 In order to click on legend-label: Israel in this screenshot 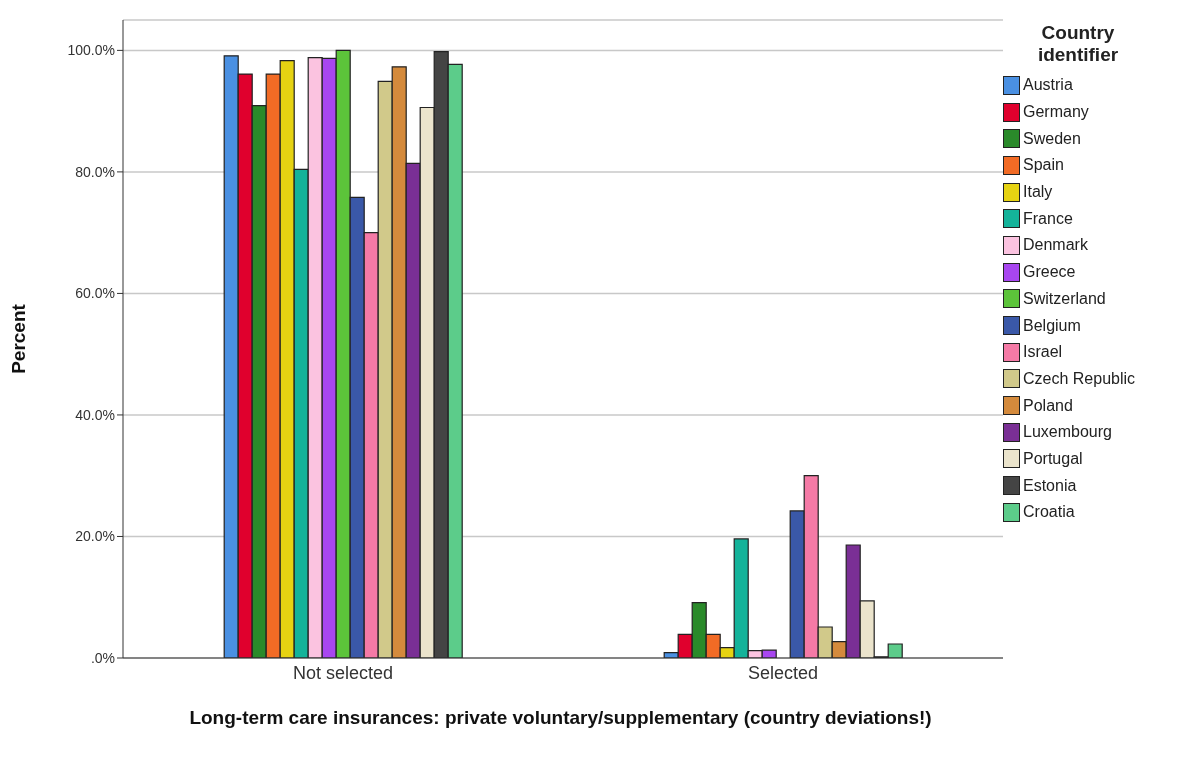, I will do `click(1043, 352)`.